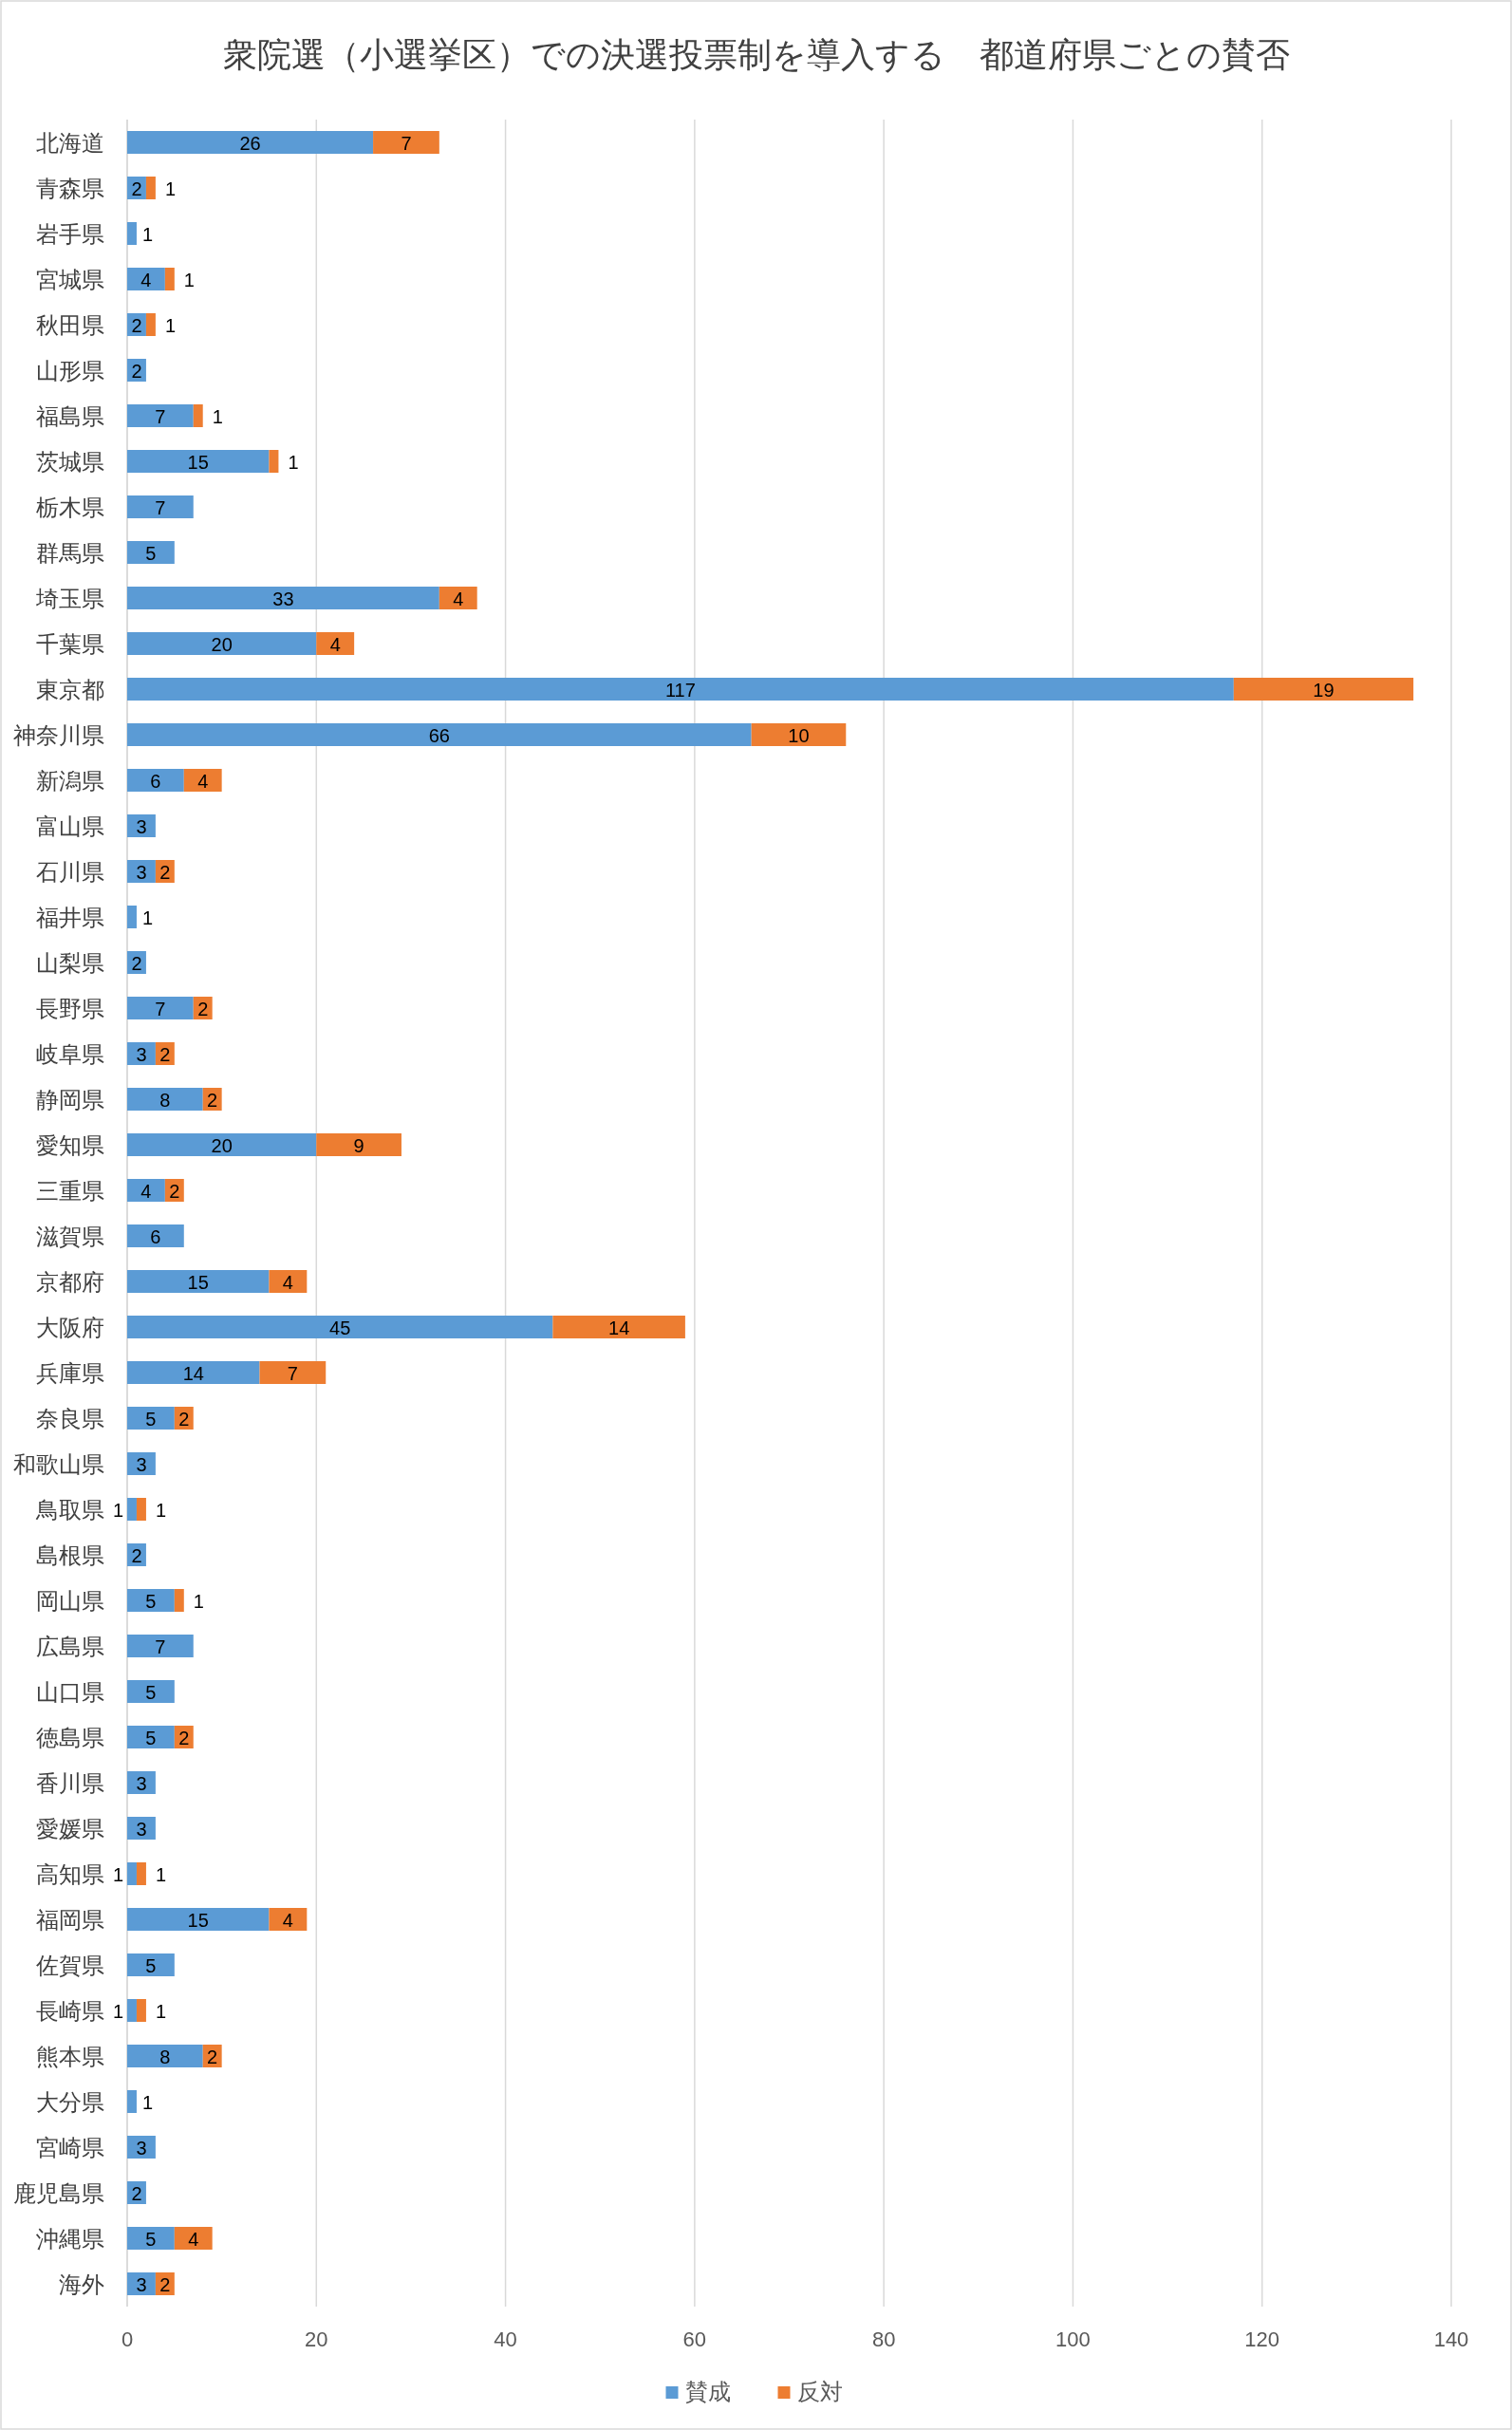 The image size is (1512, 2430). What do you see at coordinates (70, 416) in the screenshot?
I see `y-tick-label: 福島県` at bounding box center [70, 416].